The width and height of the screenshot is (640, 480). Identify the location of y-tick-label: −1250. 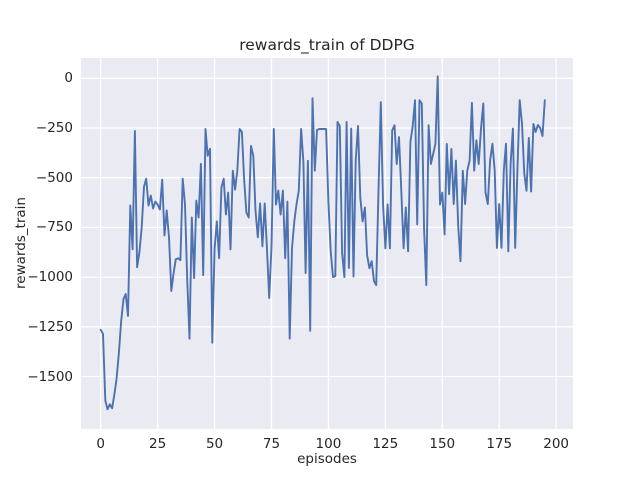
(50, 326).